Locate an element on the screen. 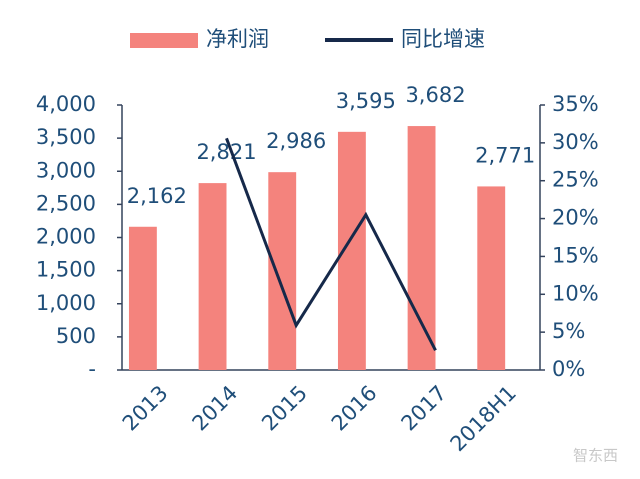 This screenshot has width=640, height=479. x-tick-label: 2018H1 is located at coordinates (483, 418).